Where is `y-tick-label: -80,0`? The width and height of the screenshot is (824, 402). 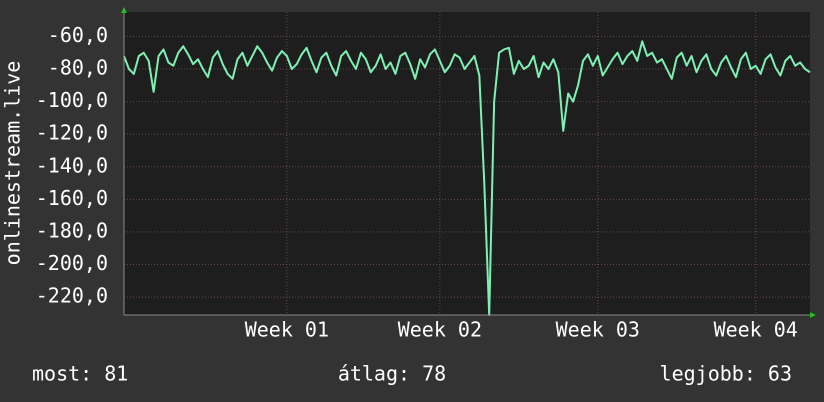
y-tick-label: -80,0 is located at coordinates (78, 68).